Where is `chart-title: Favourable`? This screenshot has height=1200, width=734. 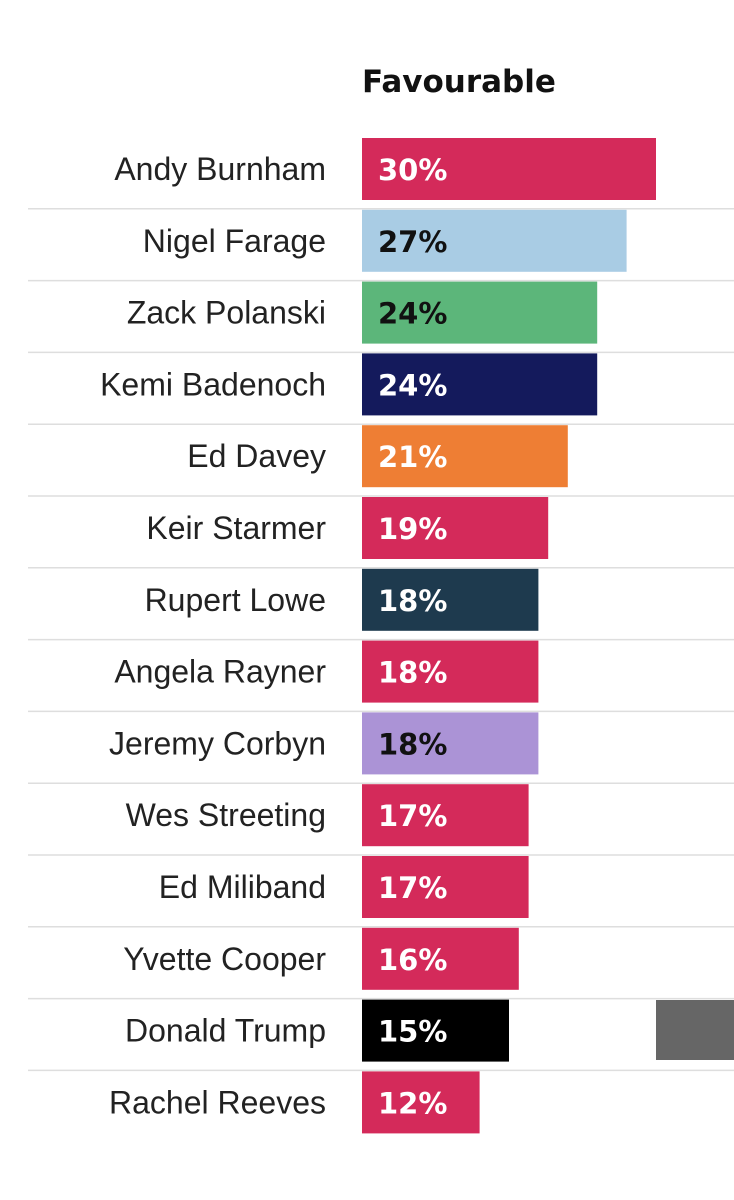
chart-title: Favourable is located at coordinates (459, 82).